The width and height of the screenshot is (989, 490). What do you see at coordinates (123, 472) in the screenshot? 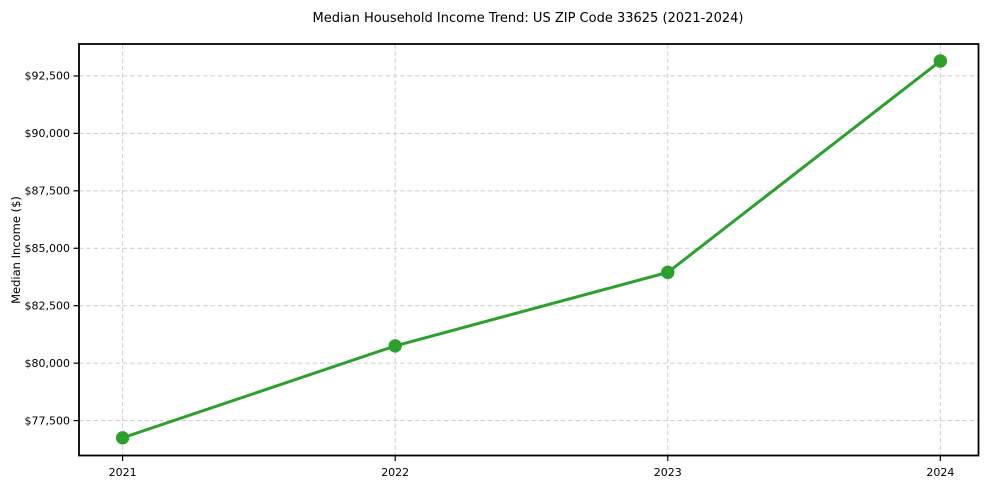
I see `x-tick-label: 2021` at bounding box center [123, 472].